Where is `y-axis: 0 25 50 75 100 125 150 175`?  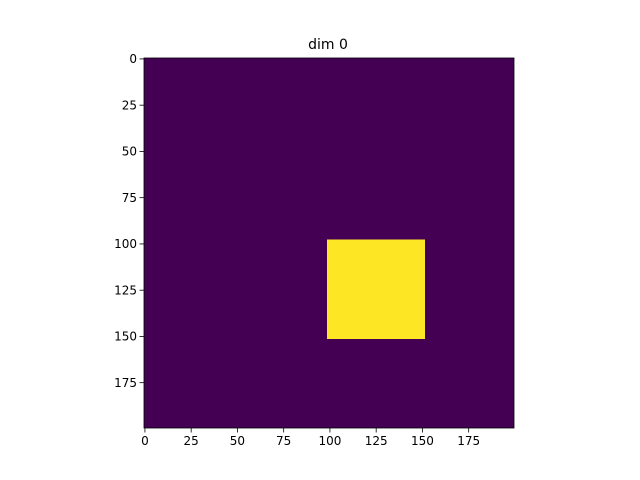
y-axis: 0 25 50 75 100 125 150 175 is located at coordinates (129, 221).